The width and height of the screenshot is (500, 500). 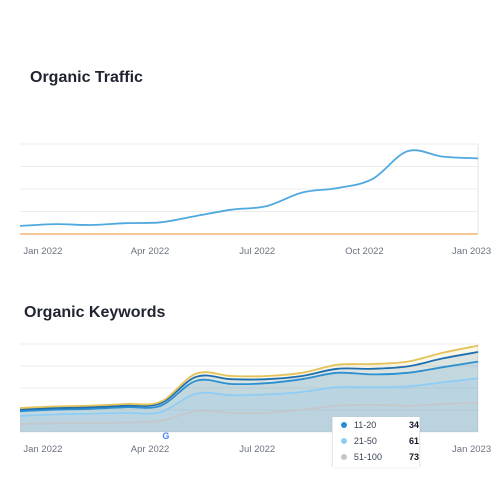 What do you see at coordinates (413, 457) in the screenshot?
I see `legend-value: 73` at bounding box center [413, 457].